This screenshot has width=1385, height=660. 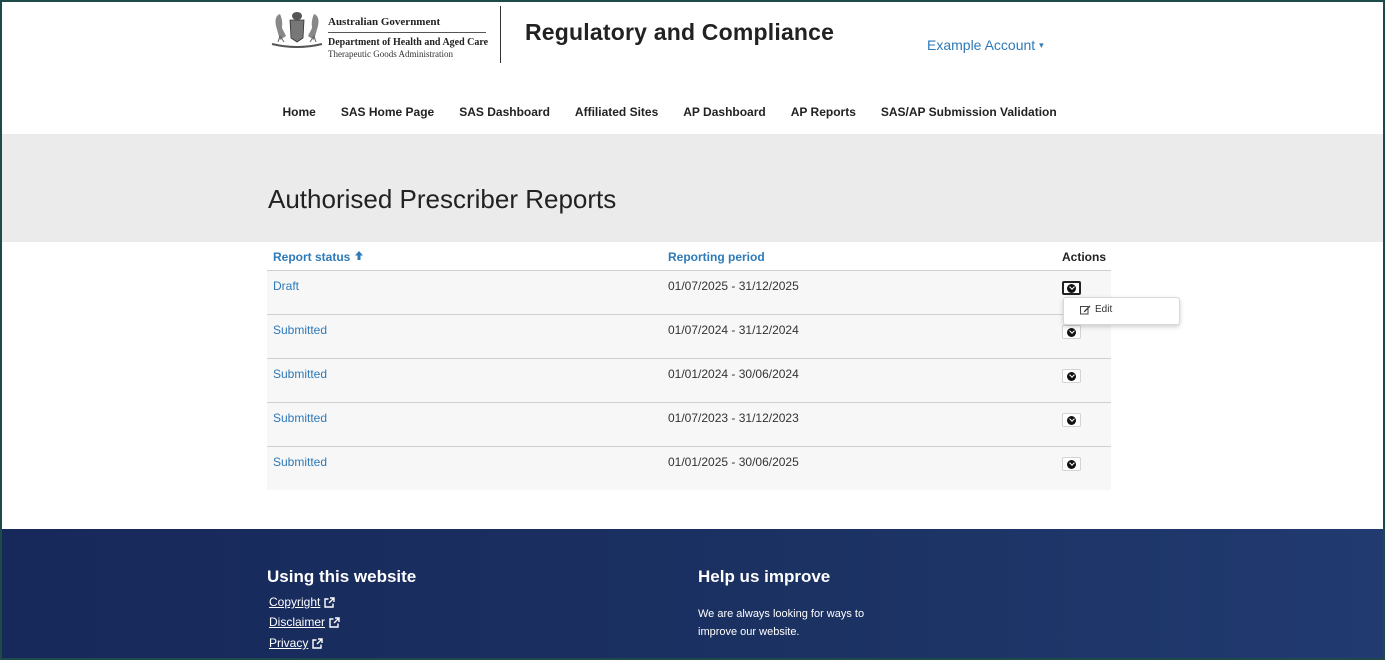 I want to click on footer-heading-using: Using this website, so click(x=342, y=576).